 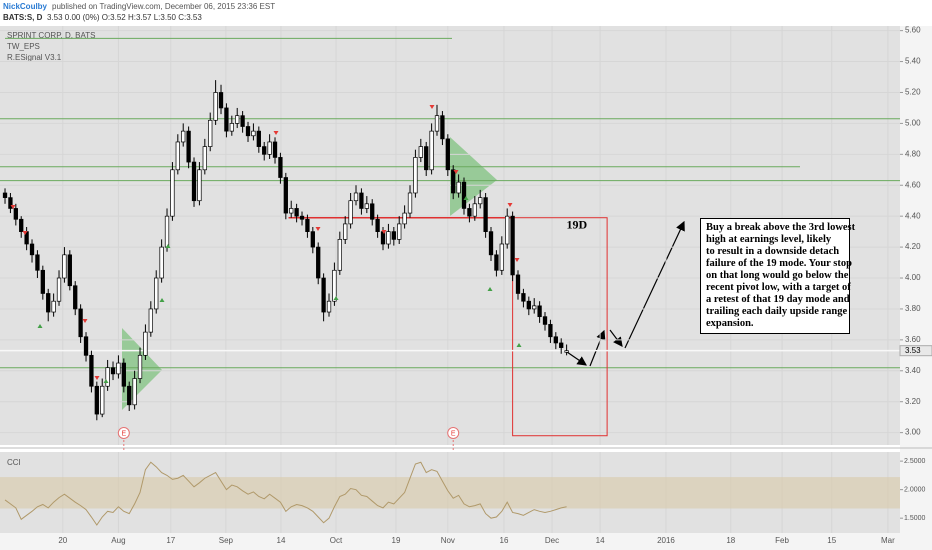 What do you see at coordinates (773, 251) in the screenshot?
I see `annotation-line: to result in a downside detach` at bounding box center [773, 251].